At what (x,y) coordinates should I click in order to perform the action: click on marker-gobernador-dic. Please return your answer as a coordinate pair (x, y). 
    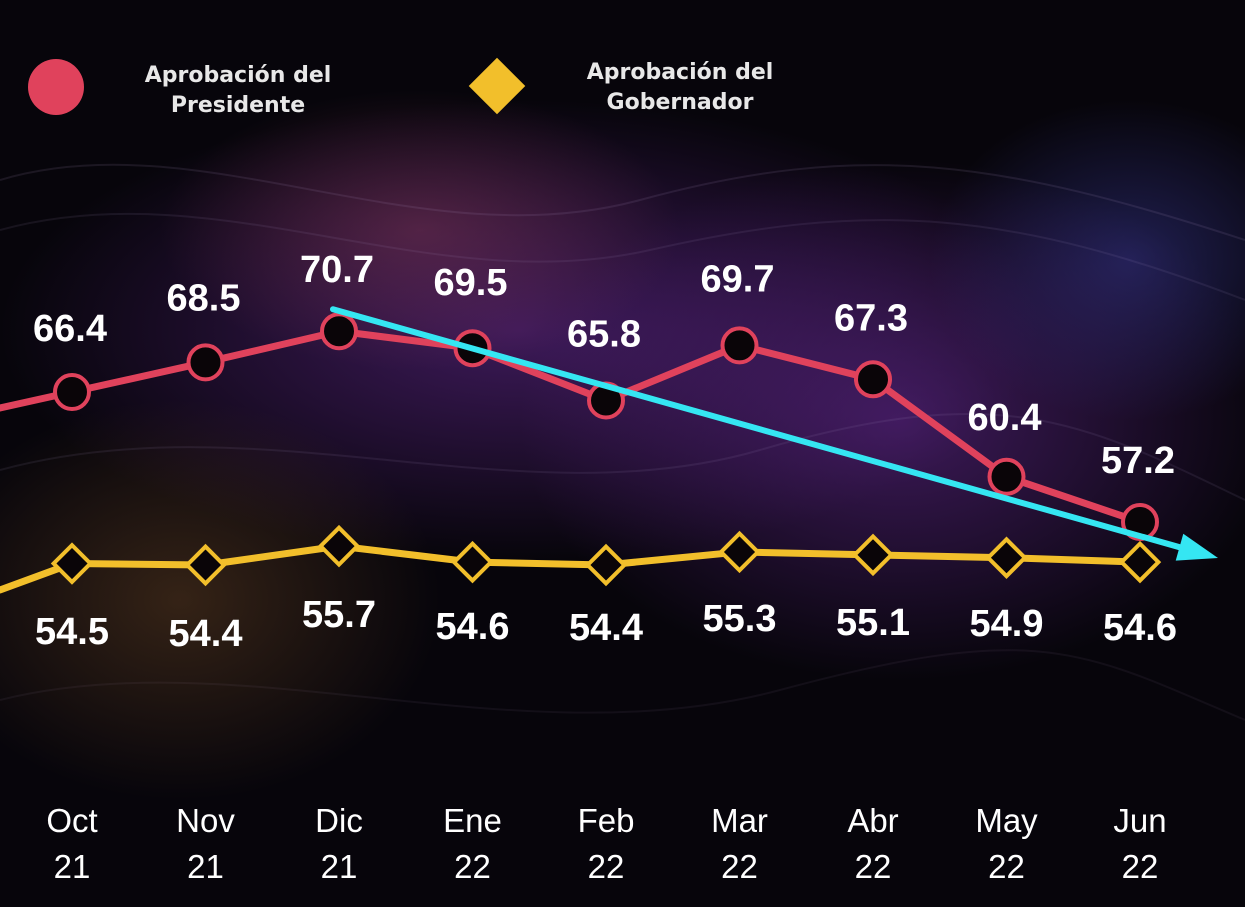
    Looking at the image, I should click on (339, 546).